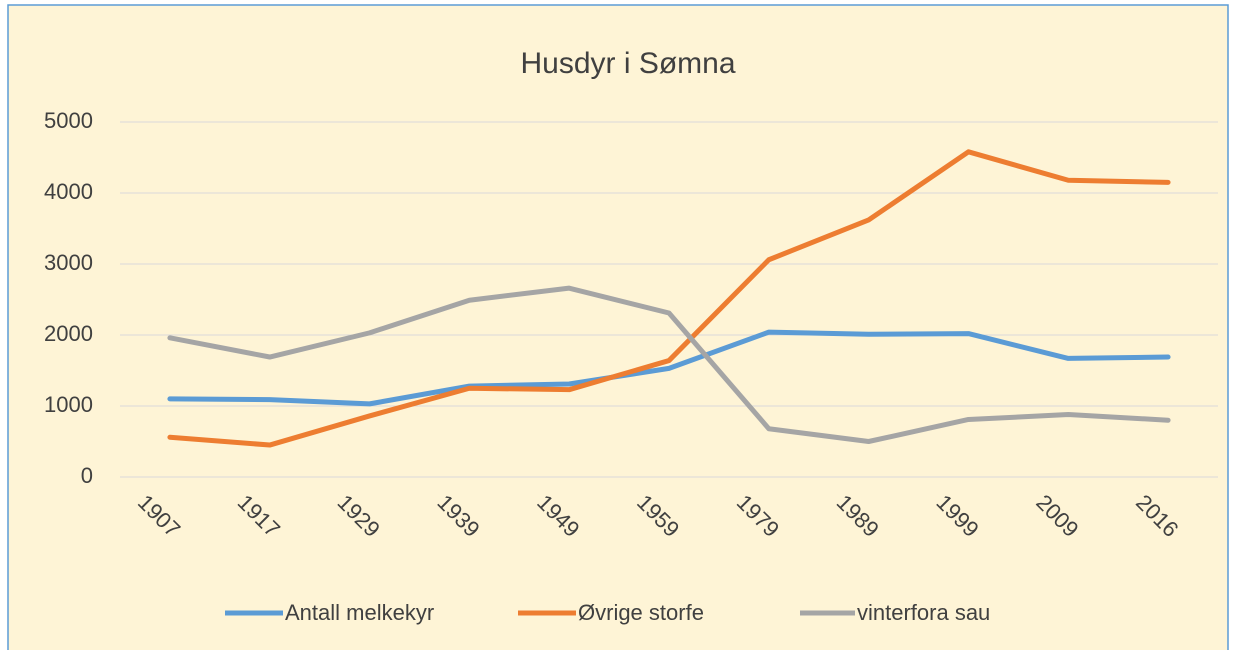  What do you see at coordinates (68, 333) in the screenshot?
I see `y-tick-label: 2000` at bounding box center [68, 333].